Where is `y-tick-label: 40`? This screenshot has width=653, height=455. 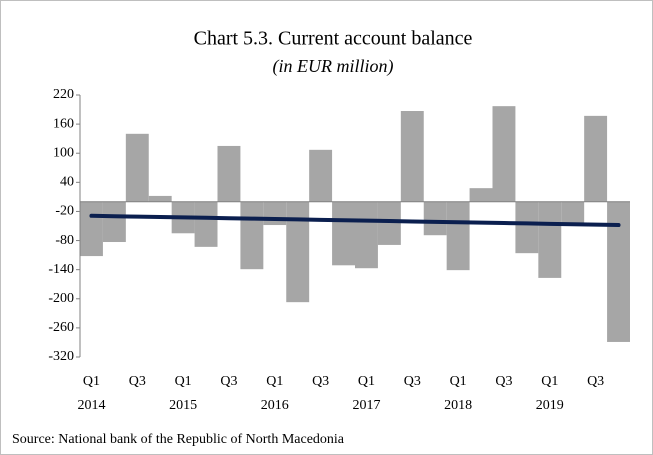 y-tick-label: 40 is located at coordinates (67, 182).